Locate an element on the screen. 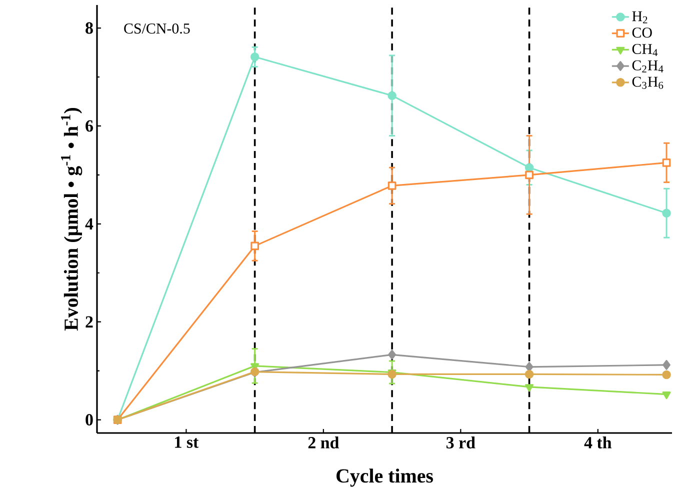  x-tick-label: 3 rd is located at coordinates (461, 442).